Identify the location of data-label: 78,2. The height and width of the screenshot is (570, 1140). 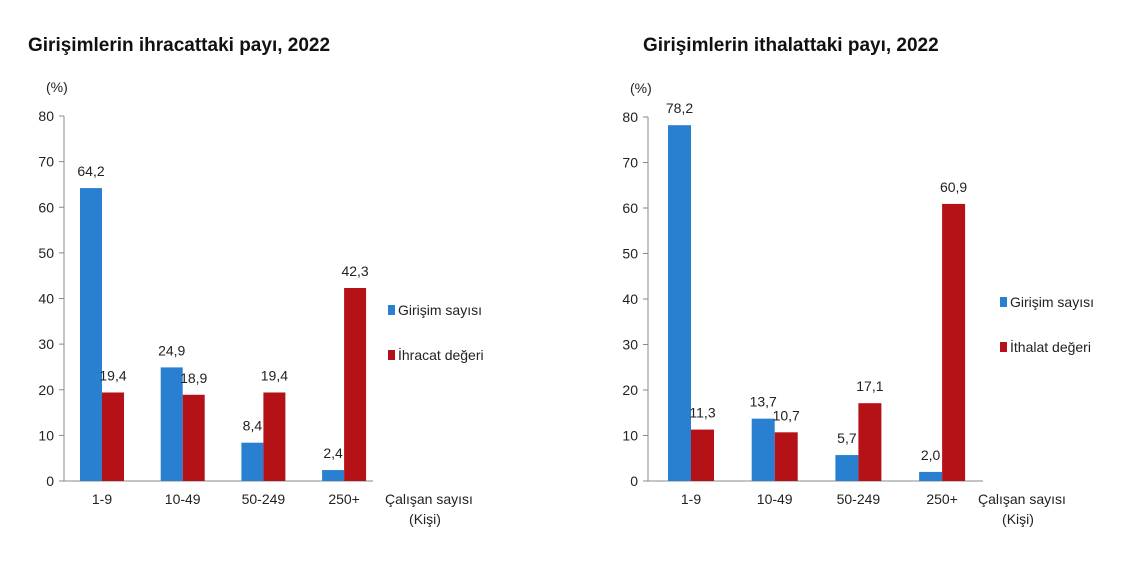
(679, 108).